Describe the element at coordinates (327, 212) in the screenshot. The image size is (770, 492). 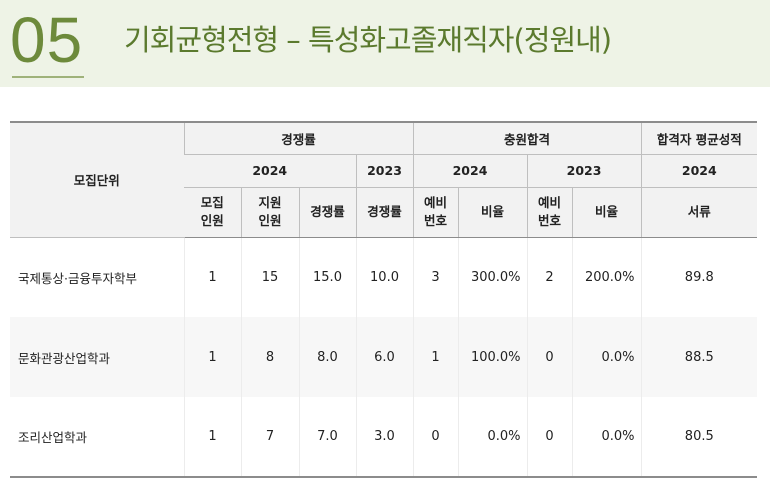
I see `rate-2024-header: 경쟁률` at that location.